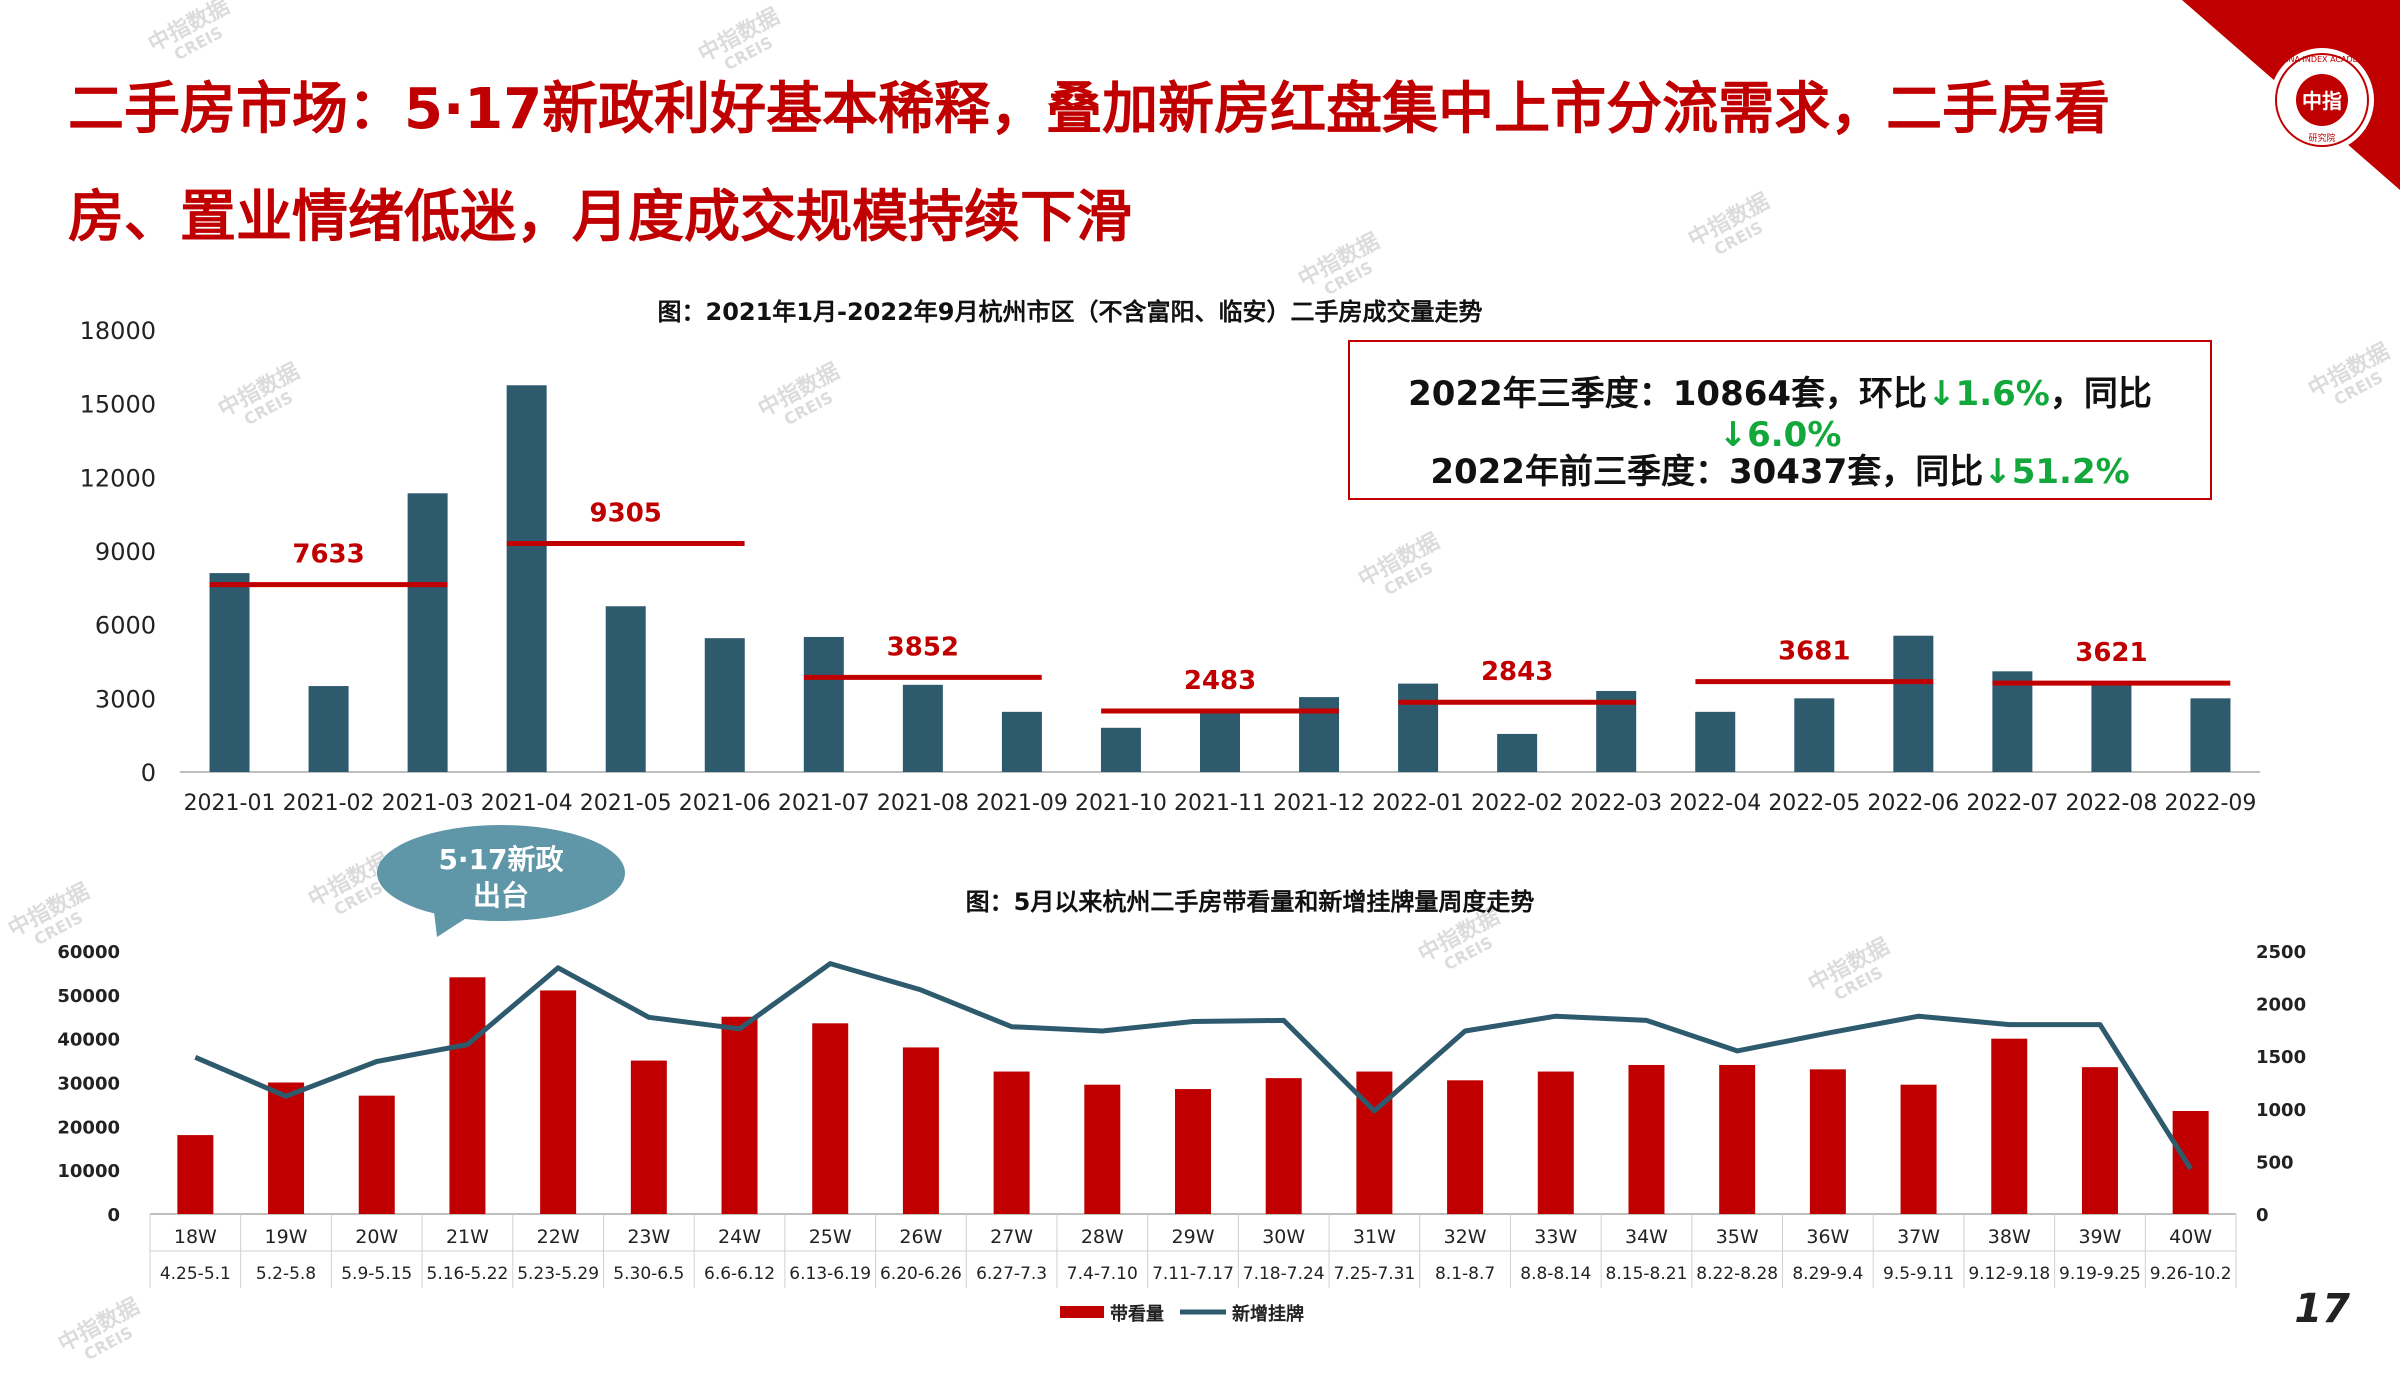 This screenshot has height=1373, width=2400. What do you see at coordinates (1011, 1142) in the screenshot?
I see `viewing-bar-27W` at bounding box center [1011, 1142].